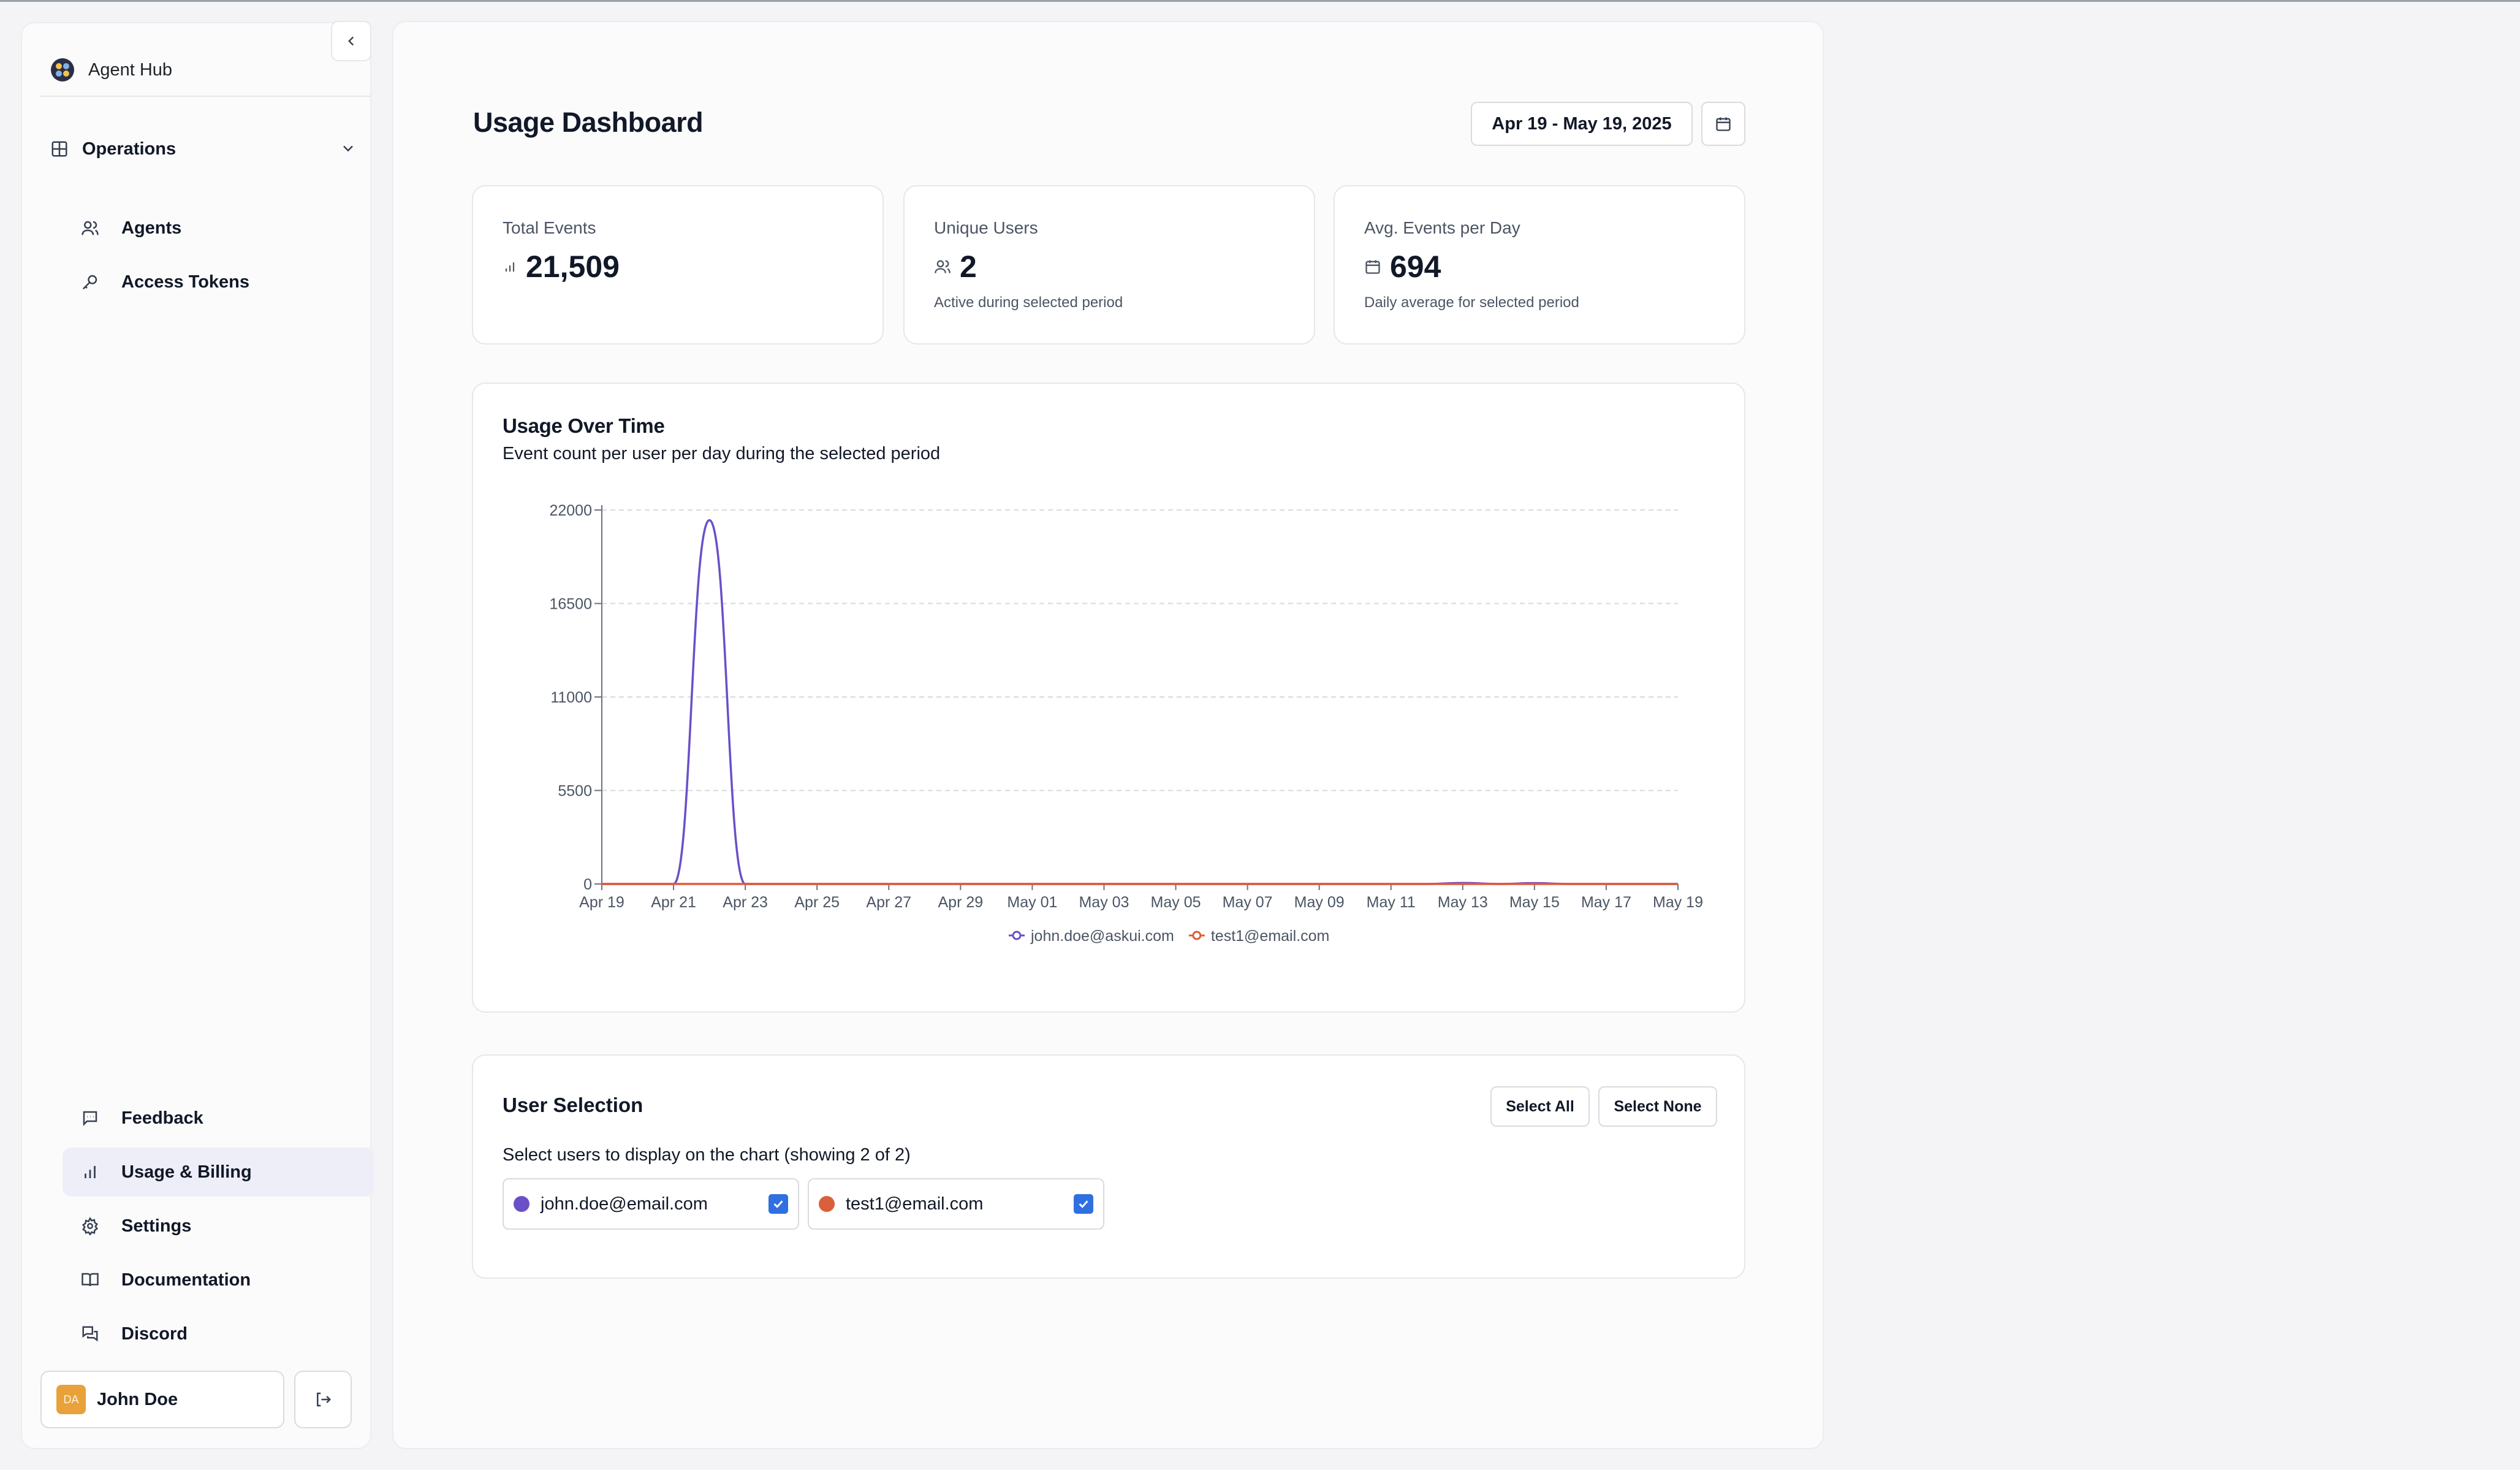 Image resolution: width=2520 pixels, height=1470 pixels. I want to click on logout-button, so click(323, 1399).